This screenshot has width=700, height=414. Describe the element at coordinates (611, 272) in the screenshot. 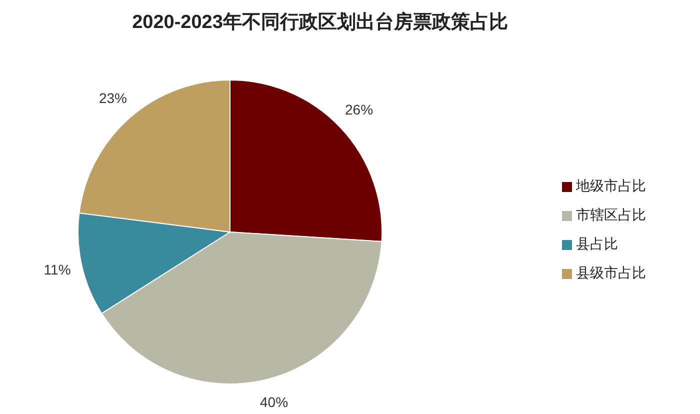

I see `legend-label: 县级市占比` at that location.